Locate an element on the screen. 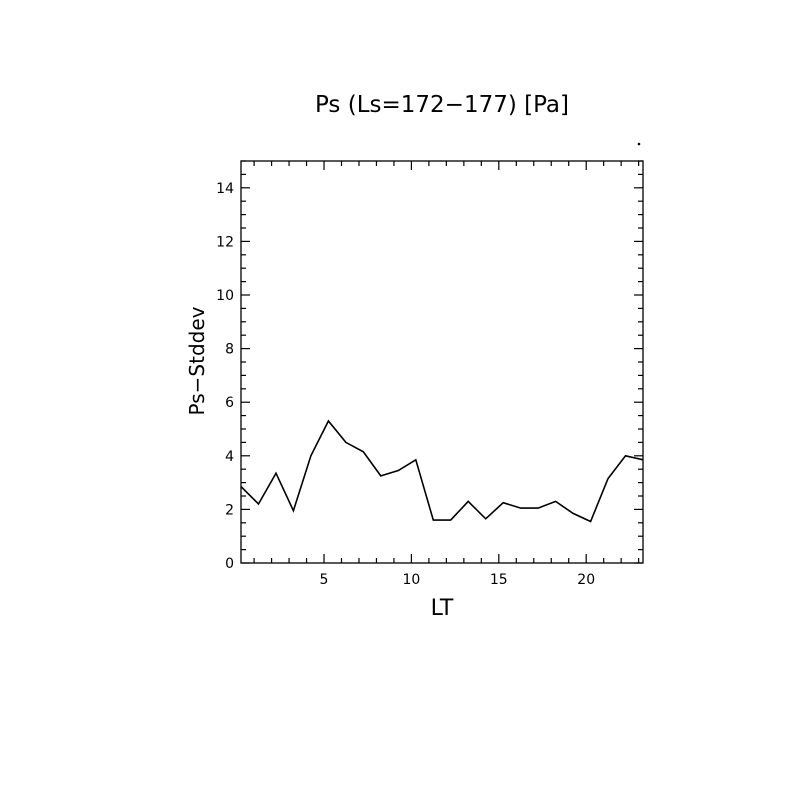 This screenshot has height=804, width=804. y-axis-label: Ps−Stddev is located at coordinates (197, 360).